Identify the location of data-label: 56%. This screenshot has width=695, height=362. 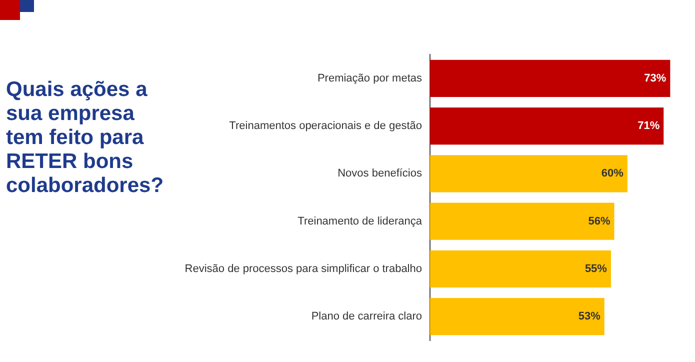
(599, 221).